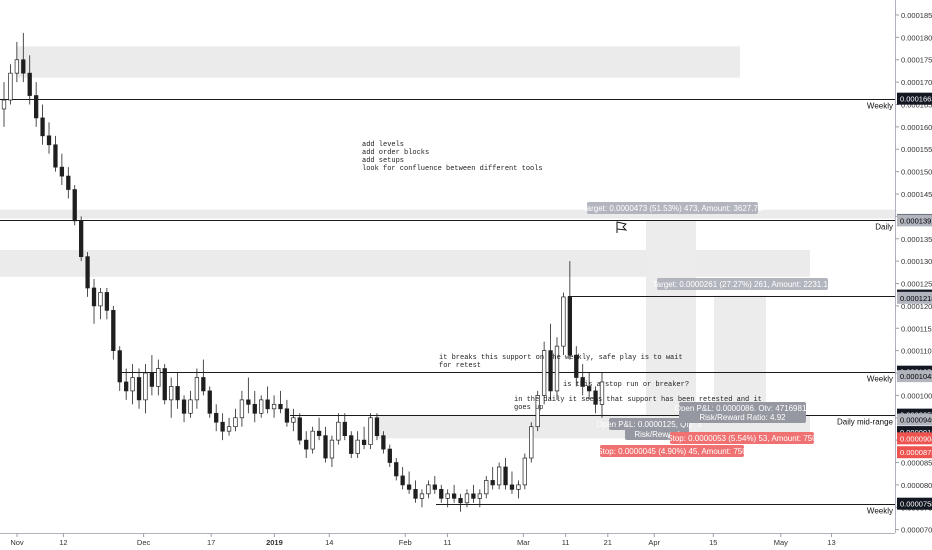 This screenshot has width=932, height=550. I want to click on open-pnl-label: Open P&L: 0.0000125, Qty: 3, so click(650, 424).